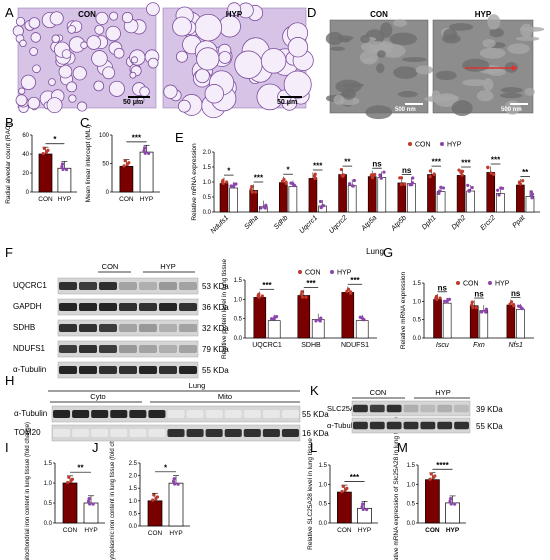 This screenshot has width=550, height=560. I want to click on blot-f-row-label: SDHB, so click(24, 327).